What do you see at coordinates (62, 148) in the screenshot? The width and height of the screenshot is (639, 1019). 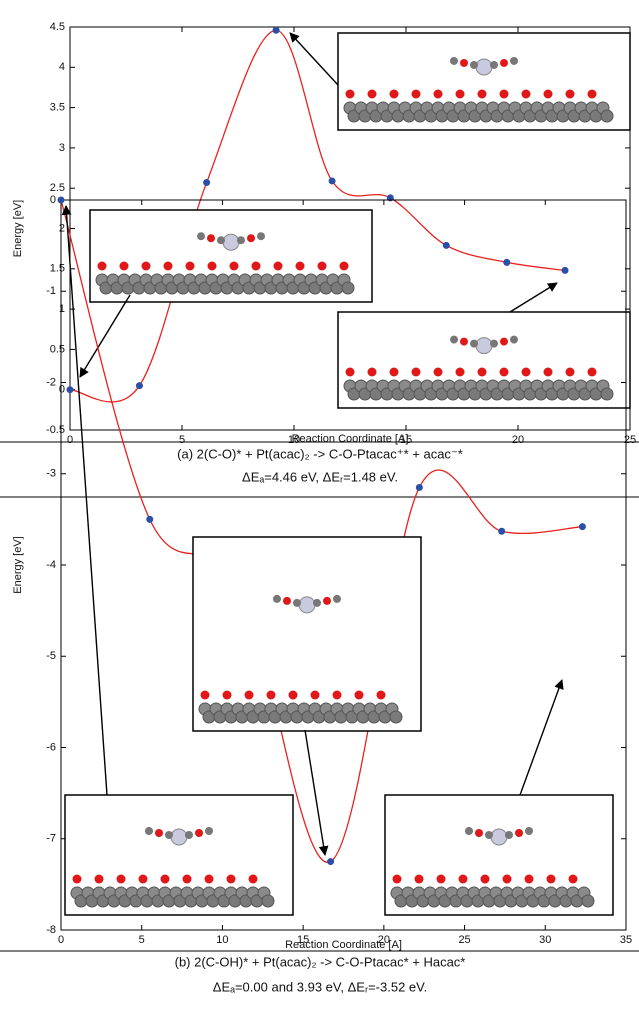 I see `y-tick-label: 3` at bounding box center [62, 148].